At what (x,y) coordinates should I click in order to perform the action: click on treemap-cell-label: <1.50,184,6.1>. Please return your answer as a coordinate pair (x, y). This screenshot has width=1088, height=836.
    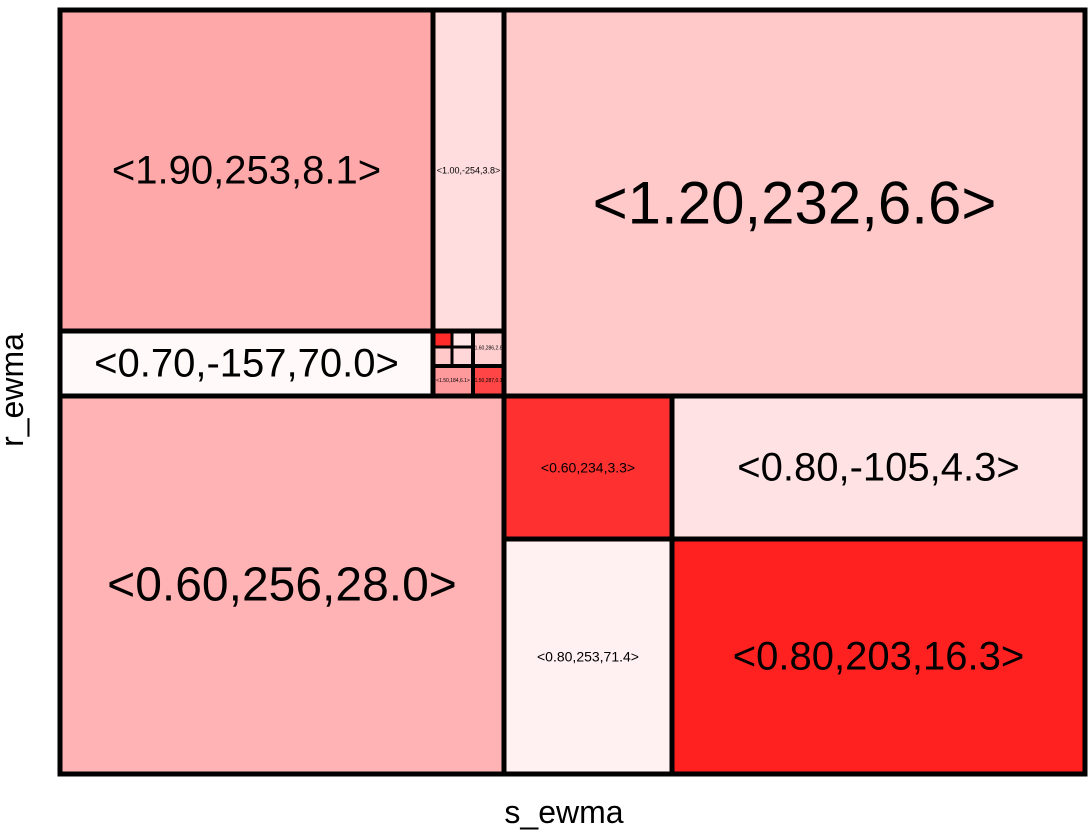
    Looking at the image, I should click on (453, 381).